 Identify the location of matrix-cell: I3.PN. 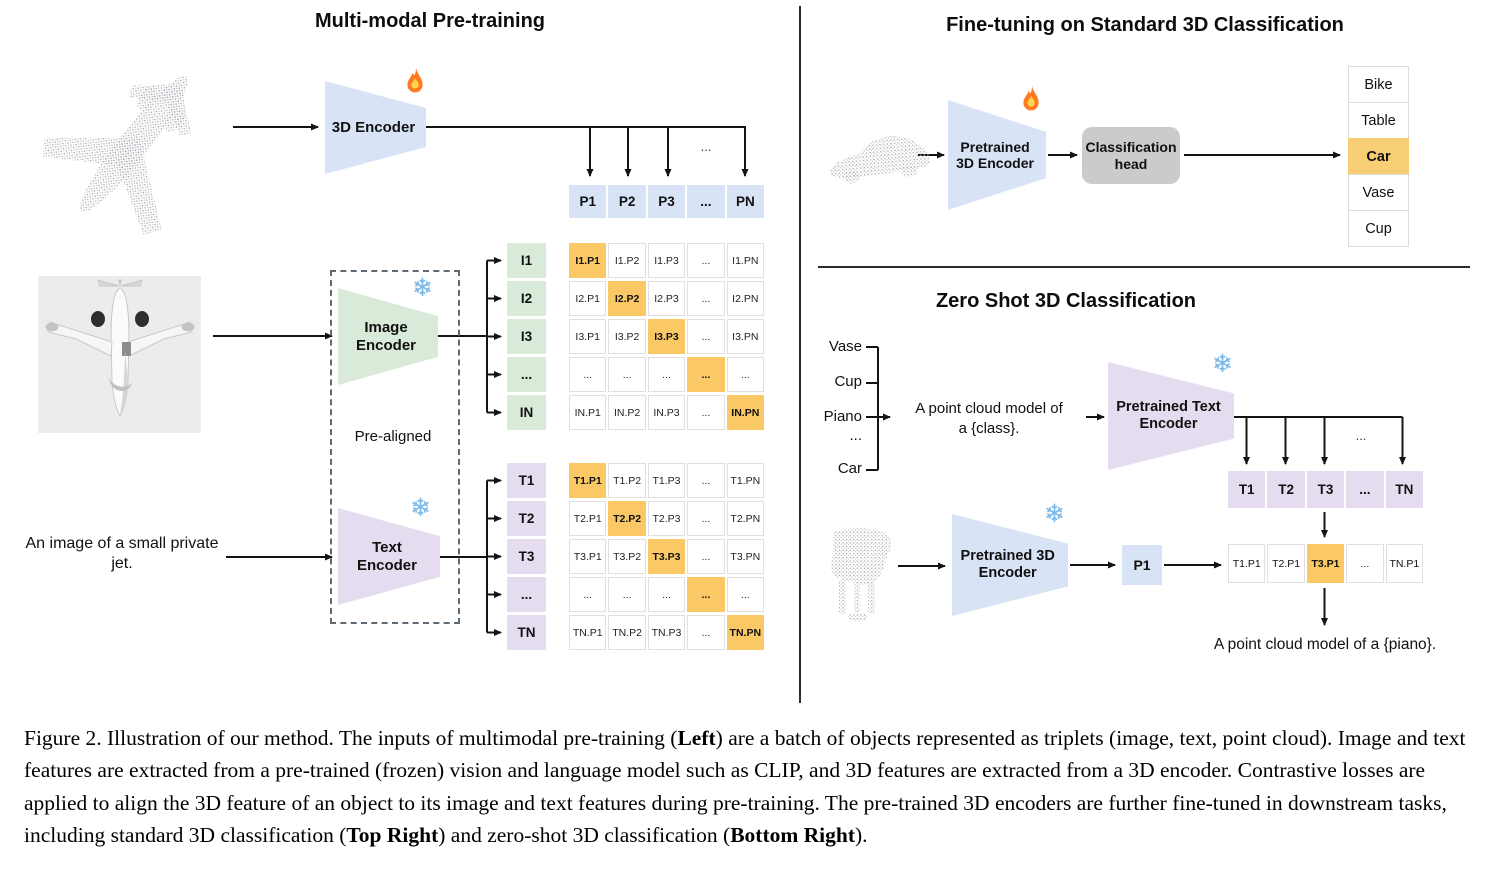
(745, 336).